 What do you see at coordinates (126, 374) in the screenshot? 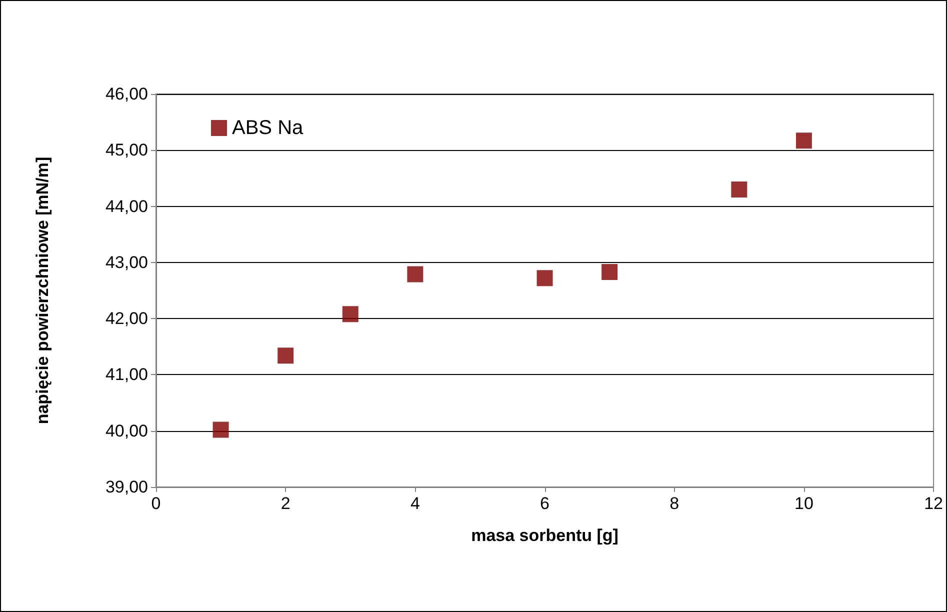
I see `y-tick-label: 41,00` at bounding box center [126, 374].